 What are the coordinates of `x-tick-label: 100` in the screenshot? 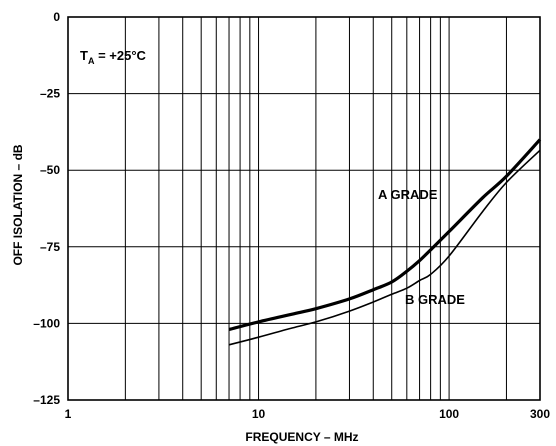 It's located at (449, 414).